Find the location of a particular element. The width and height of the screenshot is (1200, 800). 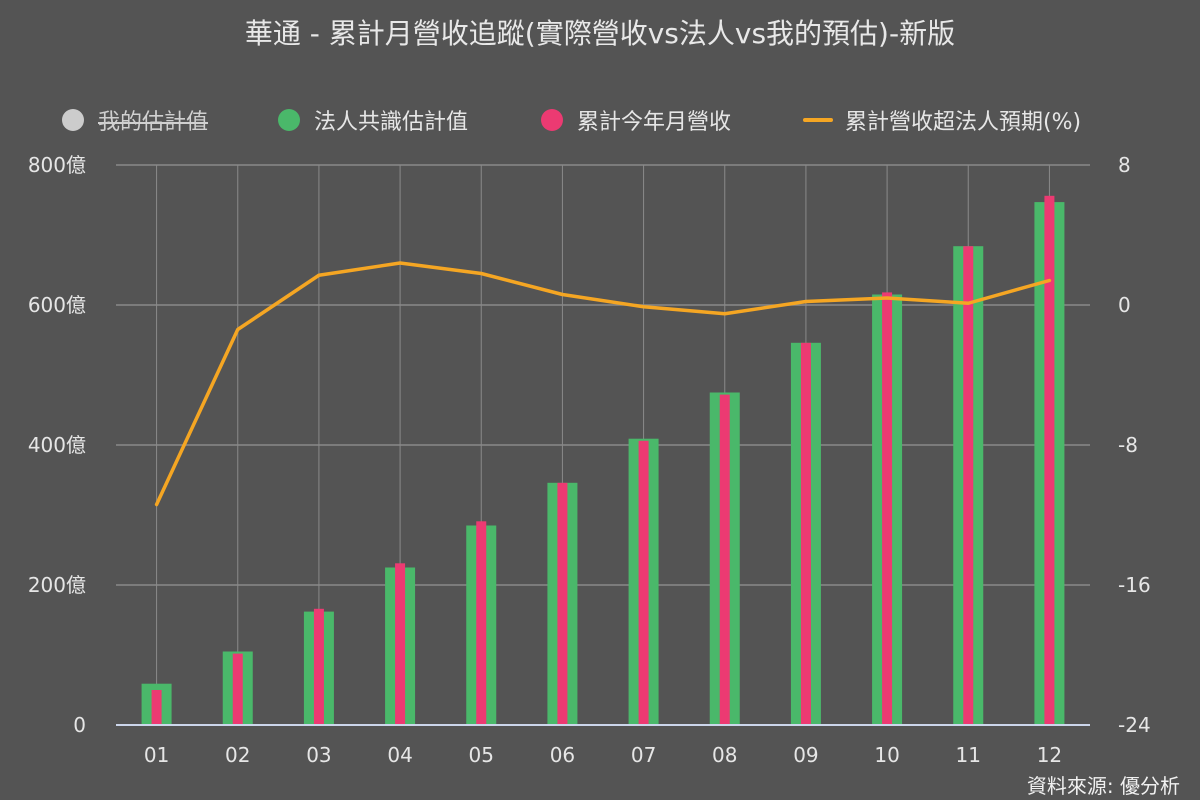

right-axis-tick-label: -24 is located at coordinates (1134, 725).